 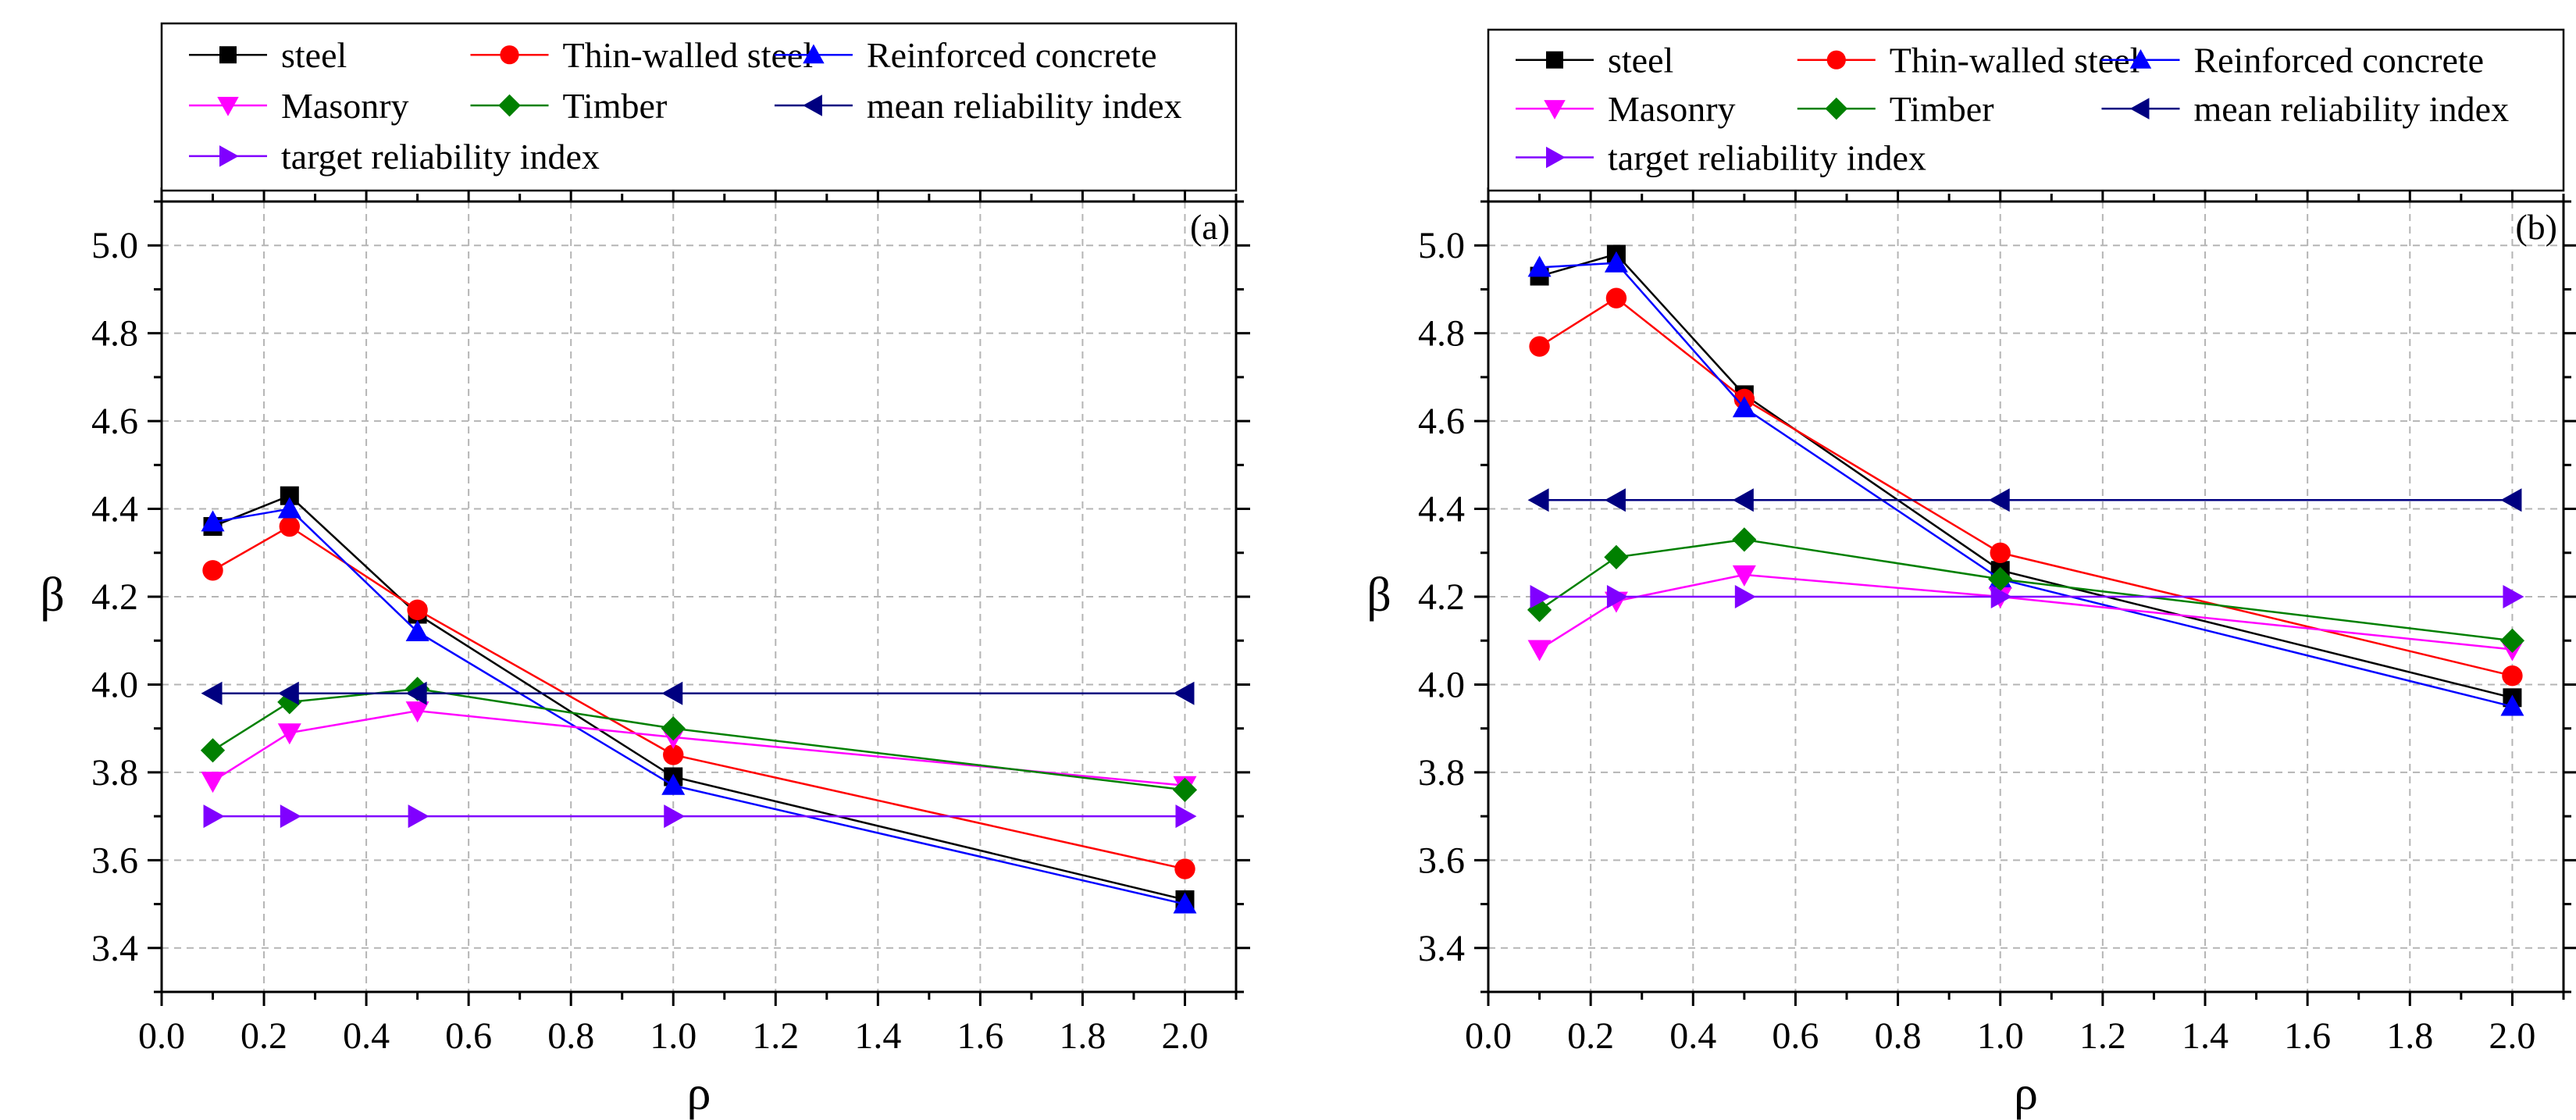 What do you see at coordinates (1210, 227) in the screenshot?
I see `panel-label: (a)` at bounding box center [1210, 227].